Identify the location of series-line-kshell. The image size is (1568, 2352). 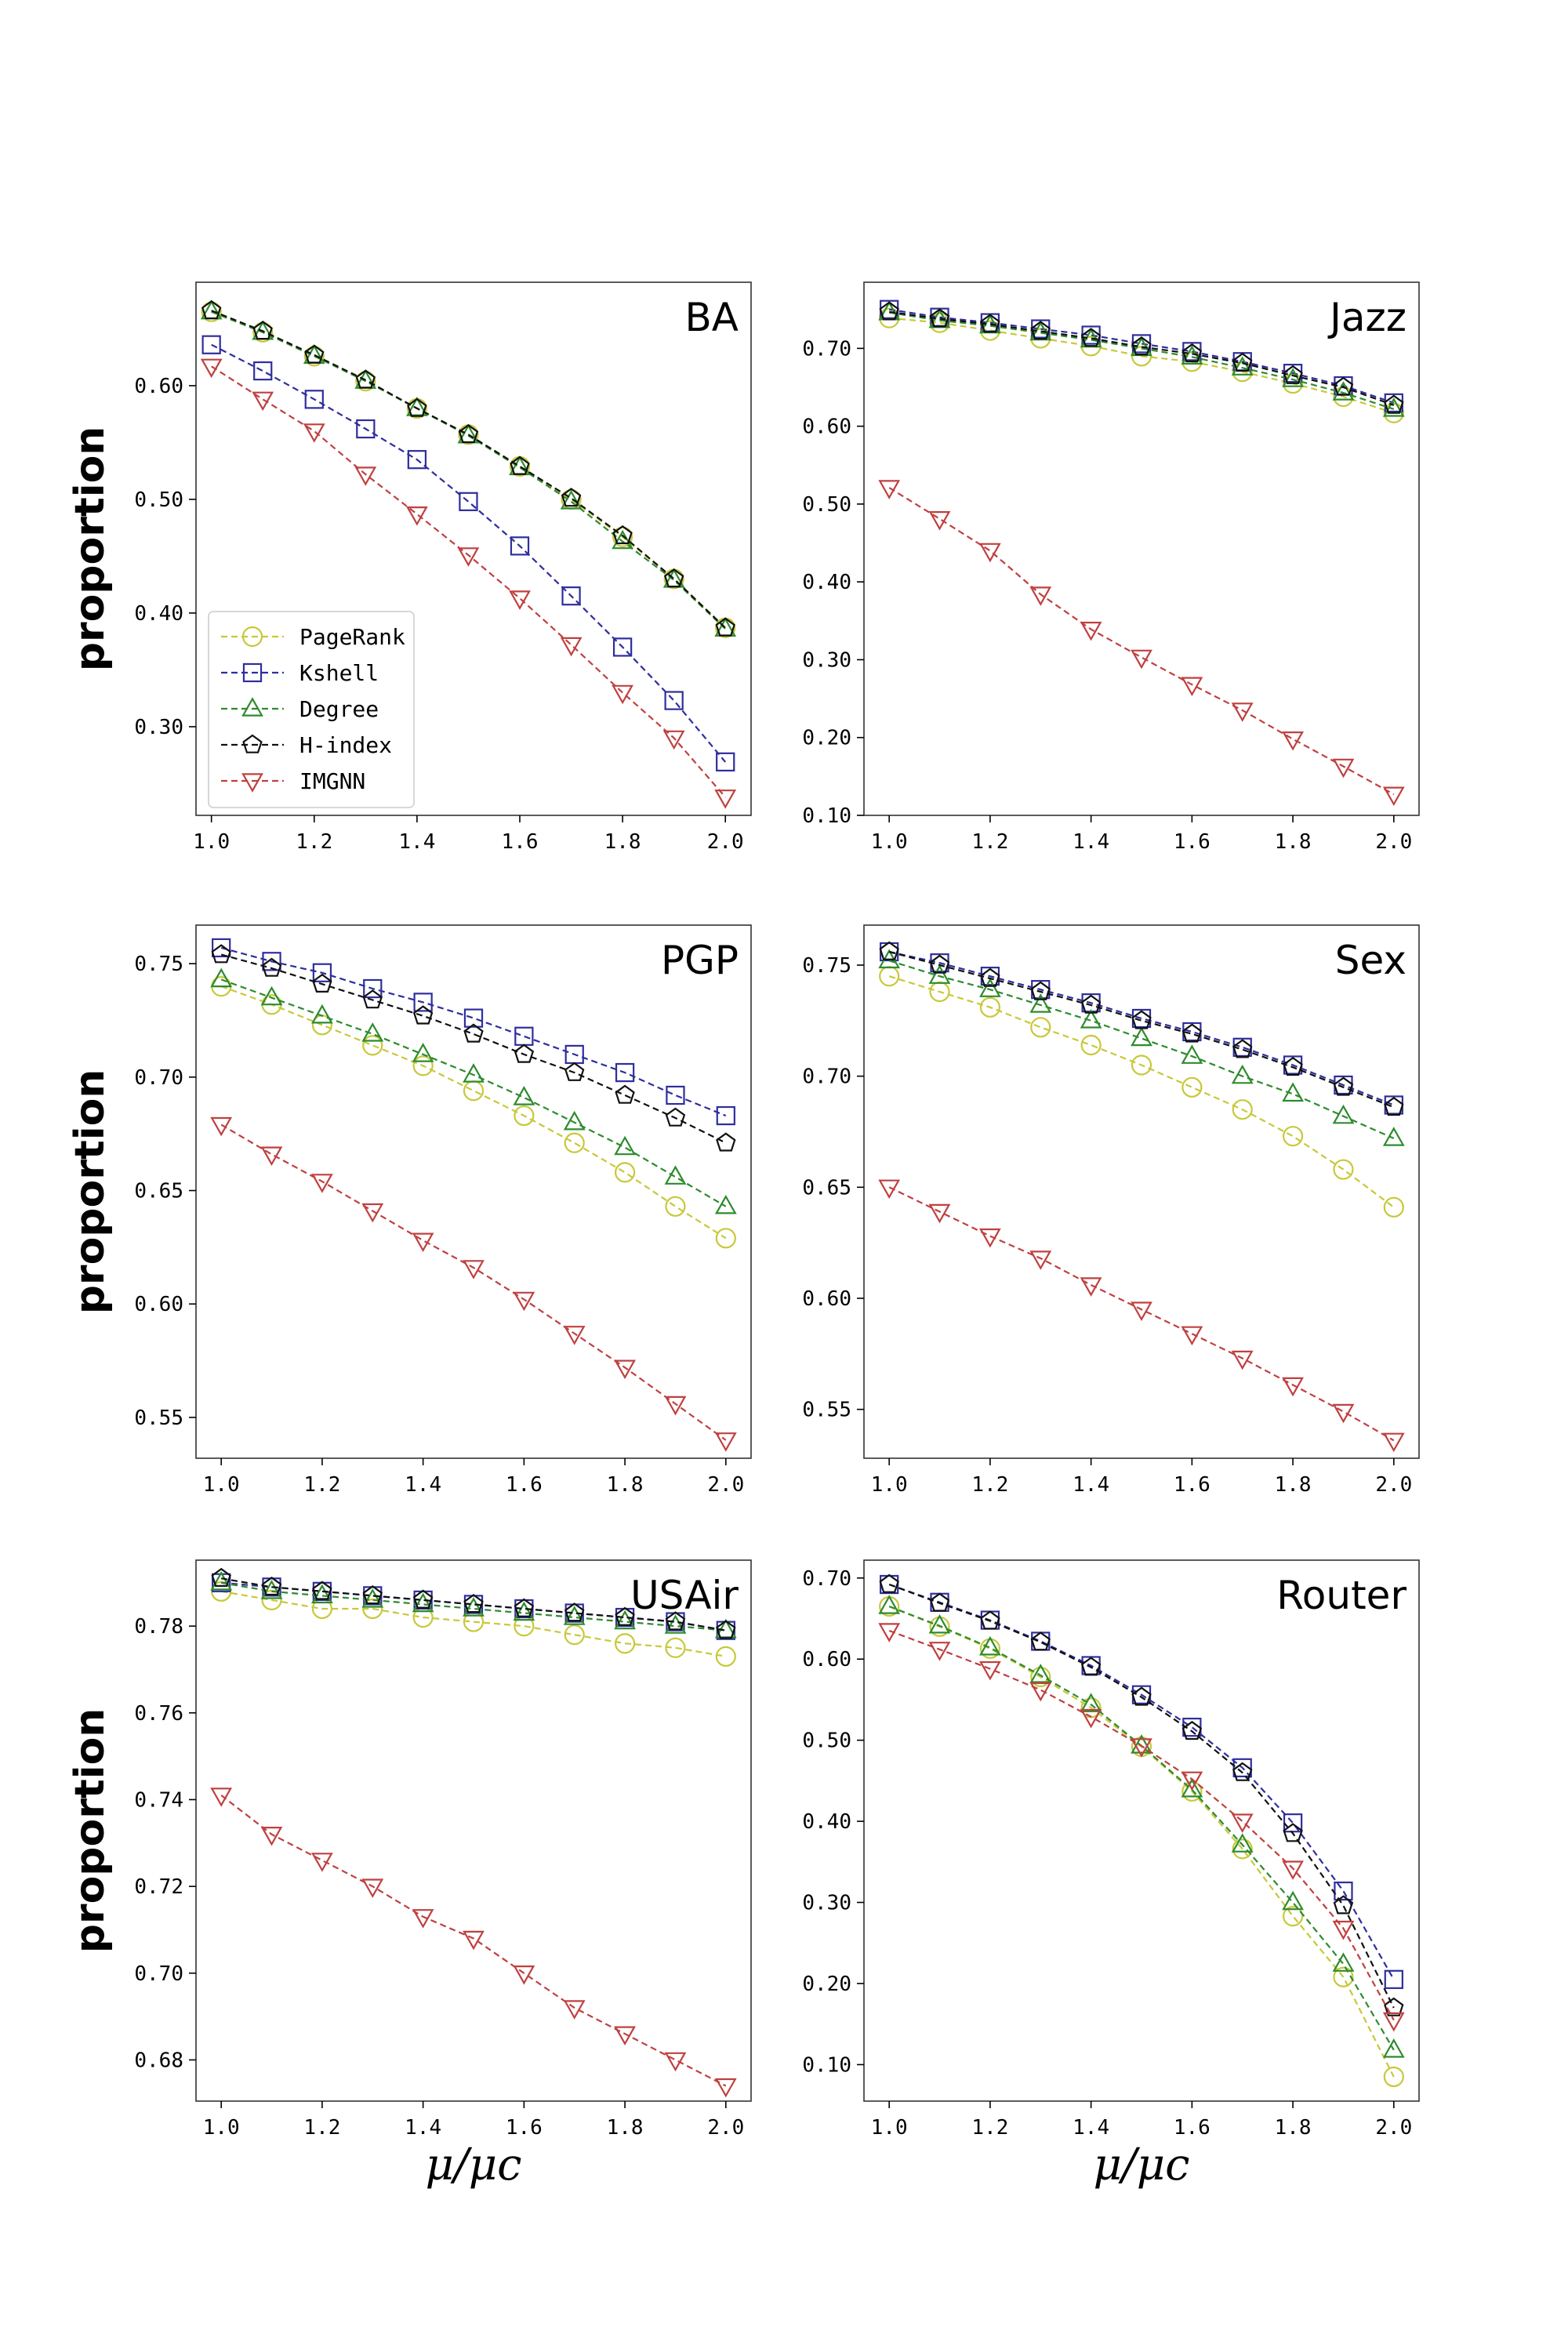
(469, 553).